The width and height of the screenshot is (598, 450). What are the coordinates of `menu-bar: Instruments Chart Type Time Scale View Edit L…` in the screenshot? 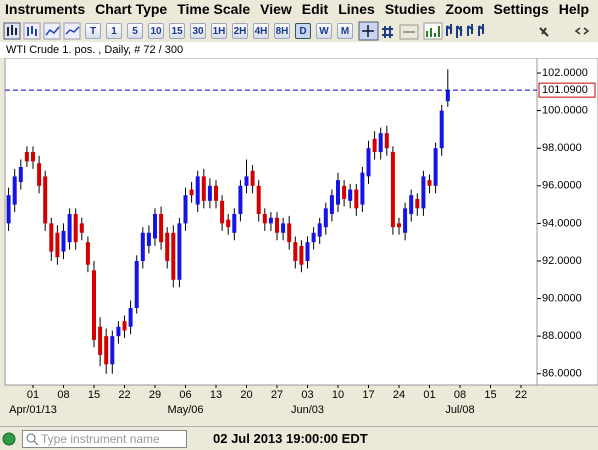 It's located at (299, 9).